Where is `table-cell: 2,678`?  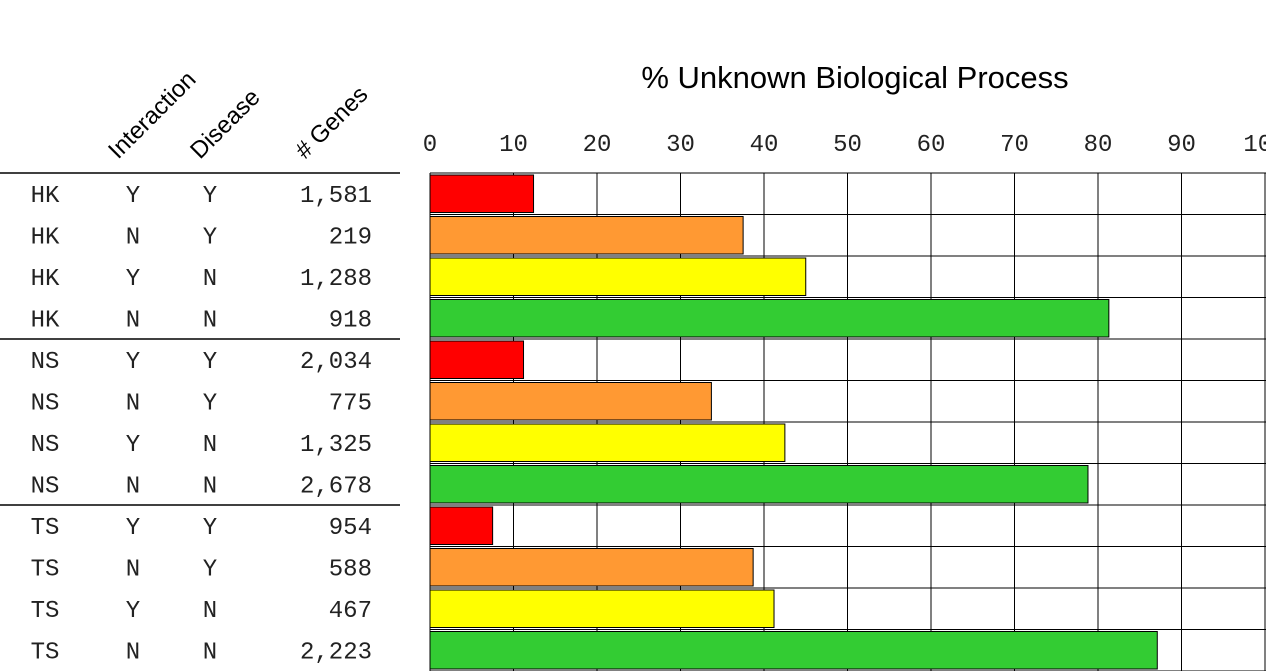
table-cell: 2,678 is located at coordinates (336, 486).